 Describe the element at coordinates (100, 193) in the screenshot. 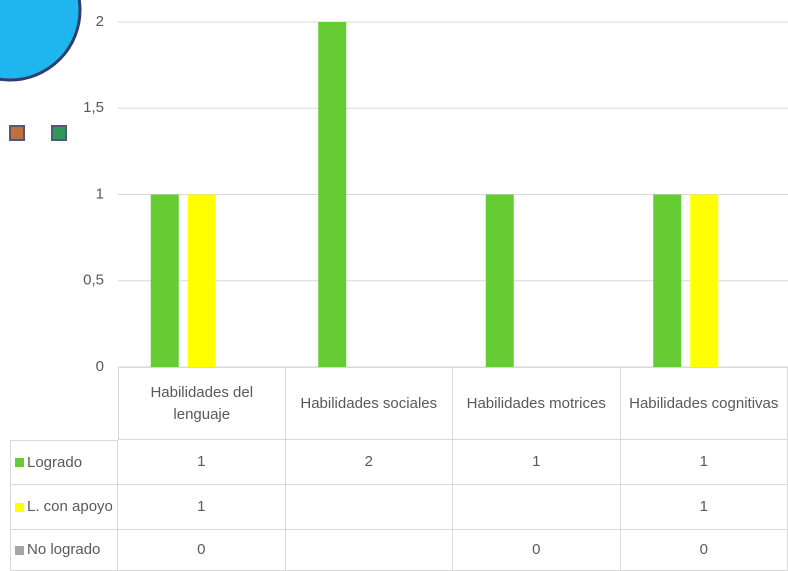

I see `y-tick-label: 1` at that location.